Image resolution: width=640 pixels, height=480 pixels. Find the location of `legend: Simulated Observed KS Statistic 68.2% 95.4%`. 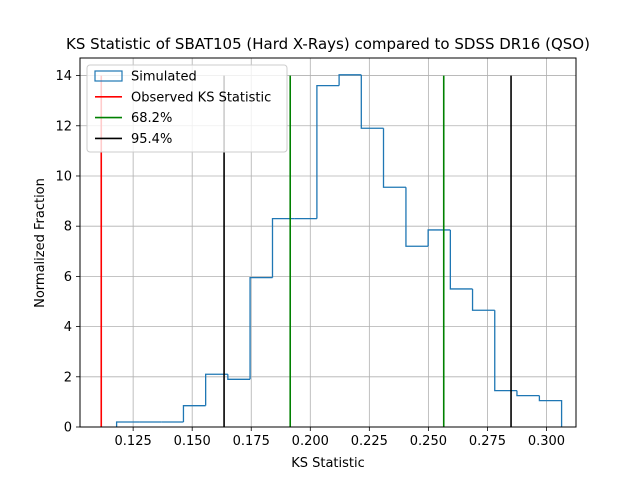

legend: Simulated Observed KS Statistic 68.2% 95.4% is located at coordinates (187, 108).